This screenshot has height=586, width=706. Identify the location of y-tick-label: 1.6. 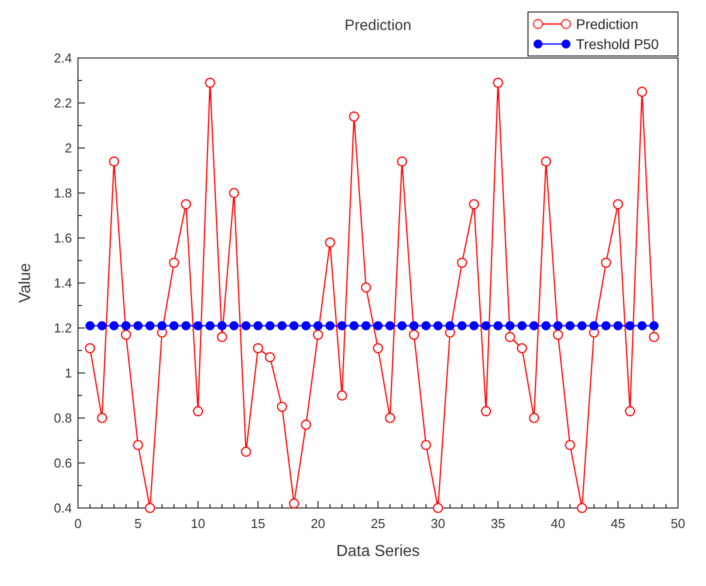
(63, 238).